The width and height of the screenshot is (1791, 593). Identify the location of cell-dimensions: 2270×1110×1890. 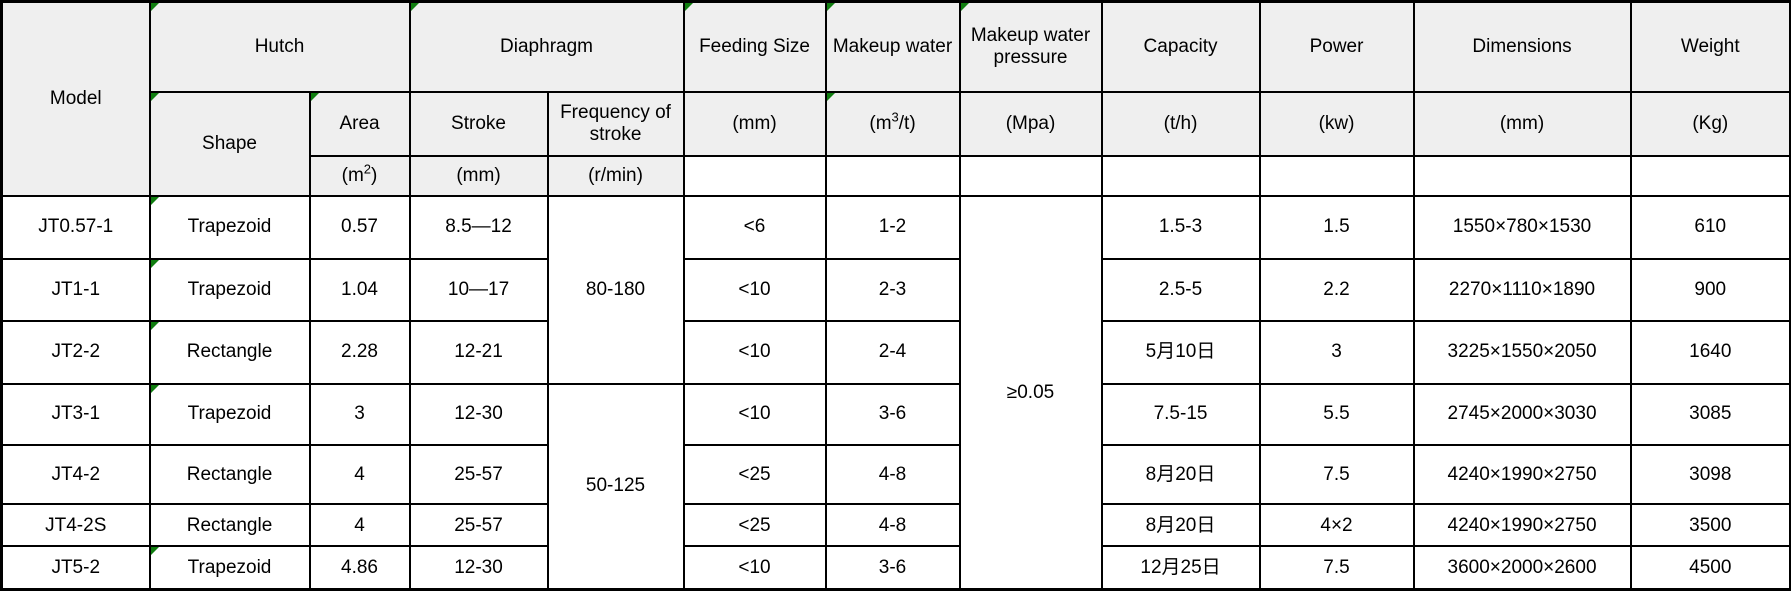
(1522, 290).